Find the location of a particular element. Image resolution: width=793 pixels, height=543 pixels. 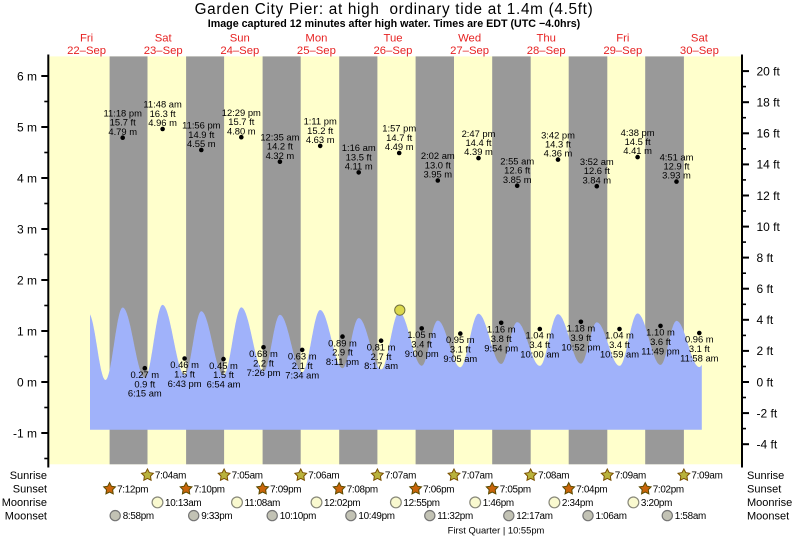

svg-text: 1 m is located at coordinates (27, 331).